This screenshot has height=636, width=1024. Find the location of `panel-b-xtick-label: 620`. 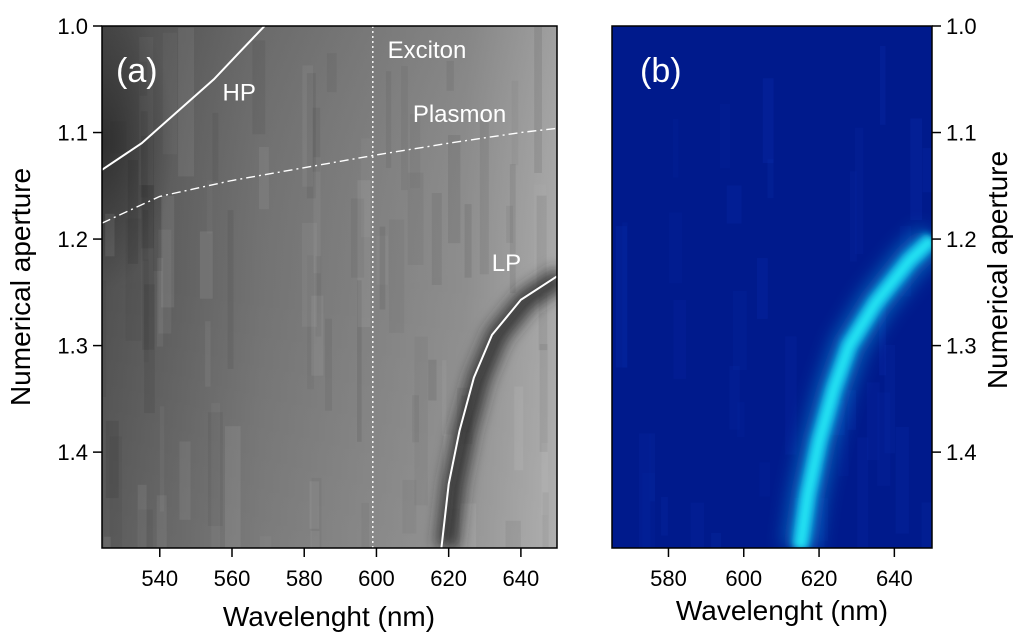

panel-b-xtick-label: 620 is located at coordinates (819, 578).